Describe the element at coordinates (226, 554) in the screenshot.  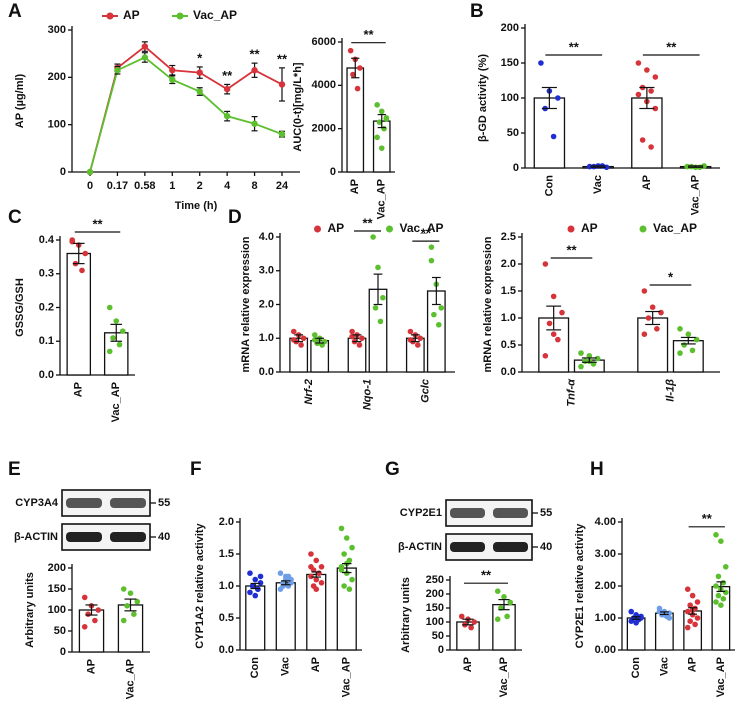
I see `y-tick-label: 1.5` at that location.